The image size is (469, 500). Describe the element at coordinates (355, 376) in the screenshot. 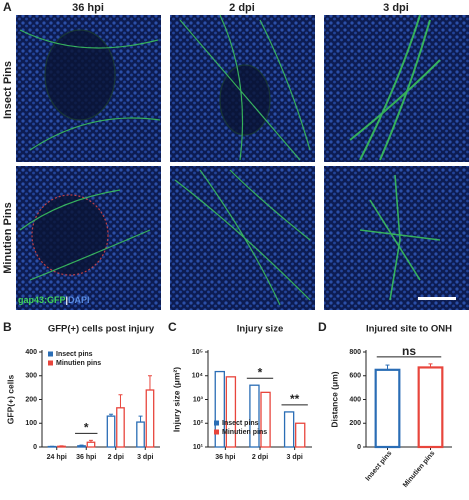

I see `y-tick-label: 600` at that location.